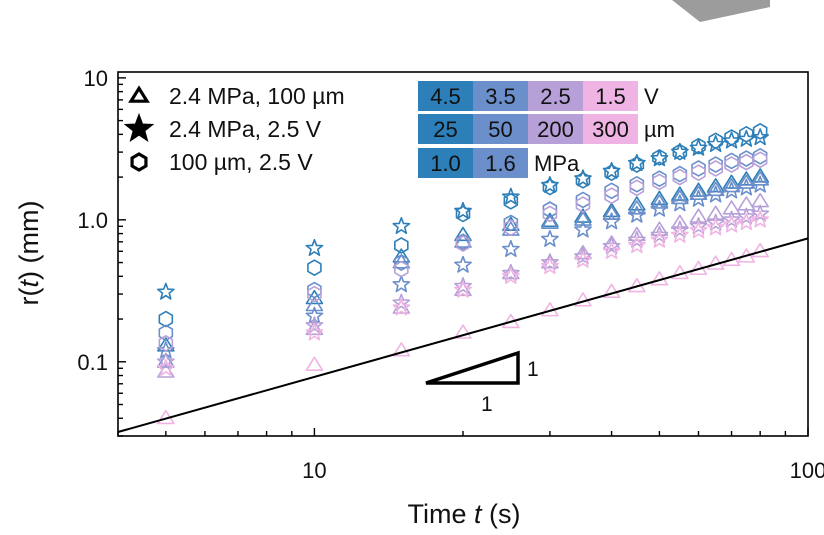  I want to click on slope-triangle, so click(472, 367).